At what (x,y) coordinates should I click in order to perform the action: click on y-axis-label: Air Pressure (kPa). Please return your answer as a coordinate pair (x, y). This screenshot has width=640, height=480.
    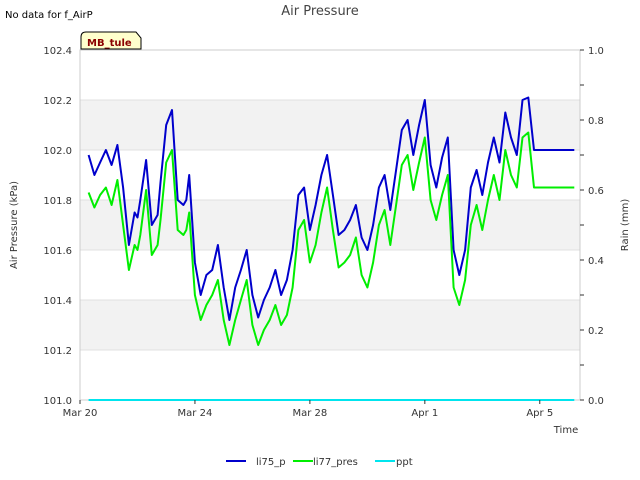
    Looking at the image, I should click on (14, 225).